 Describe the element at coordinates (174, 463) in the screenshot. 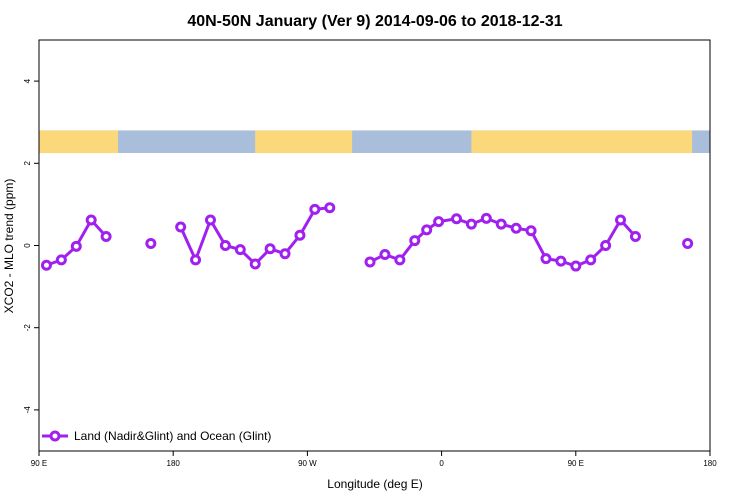

I see `x-tick-label-1: 180` at that location.